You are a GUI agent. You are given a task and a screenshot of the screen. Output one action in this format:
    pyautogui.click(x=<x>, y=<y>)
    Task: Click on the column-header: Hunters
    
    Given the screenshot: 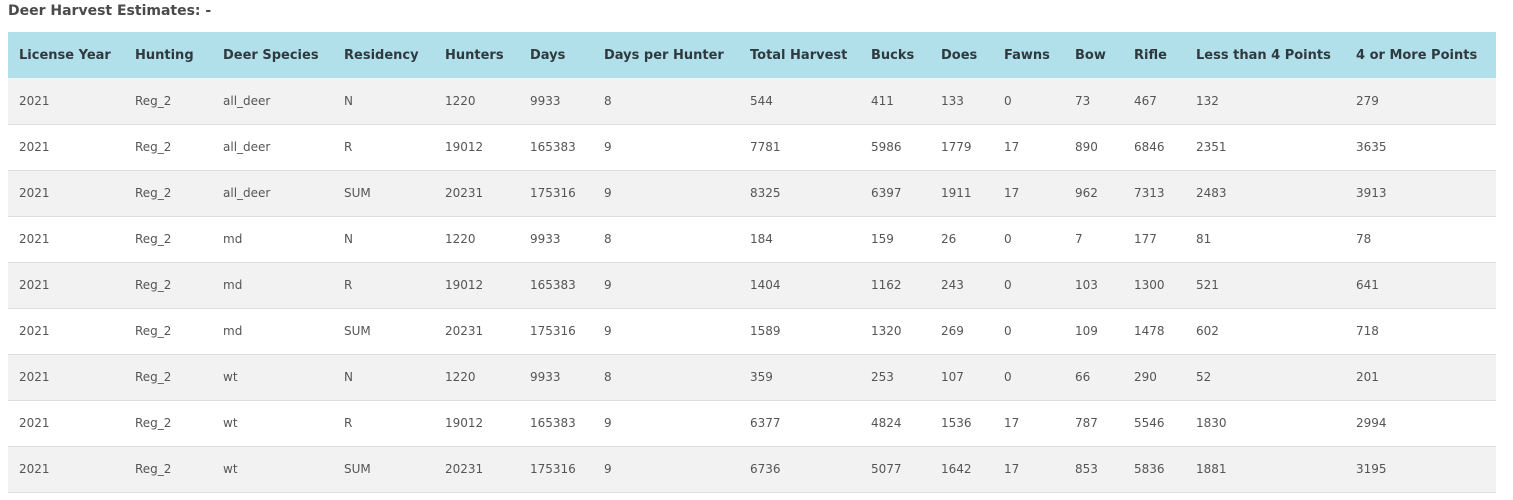 What is the action you would take?
    pyautogui.click(x=474, y=55)
    